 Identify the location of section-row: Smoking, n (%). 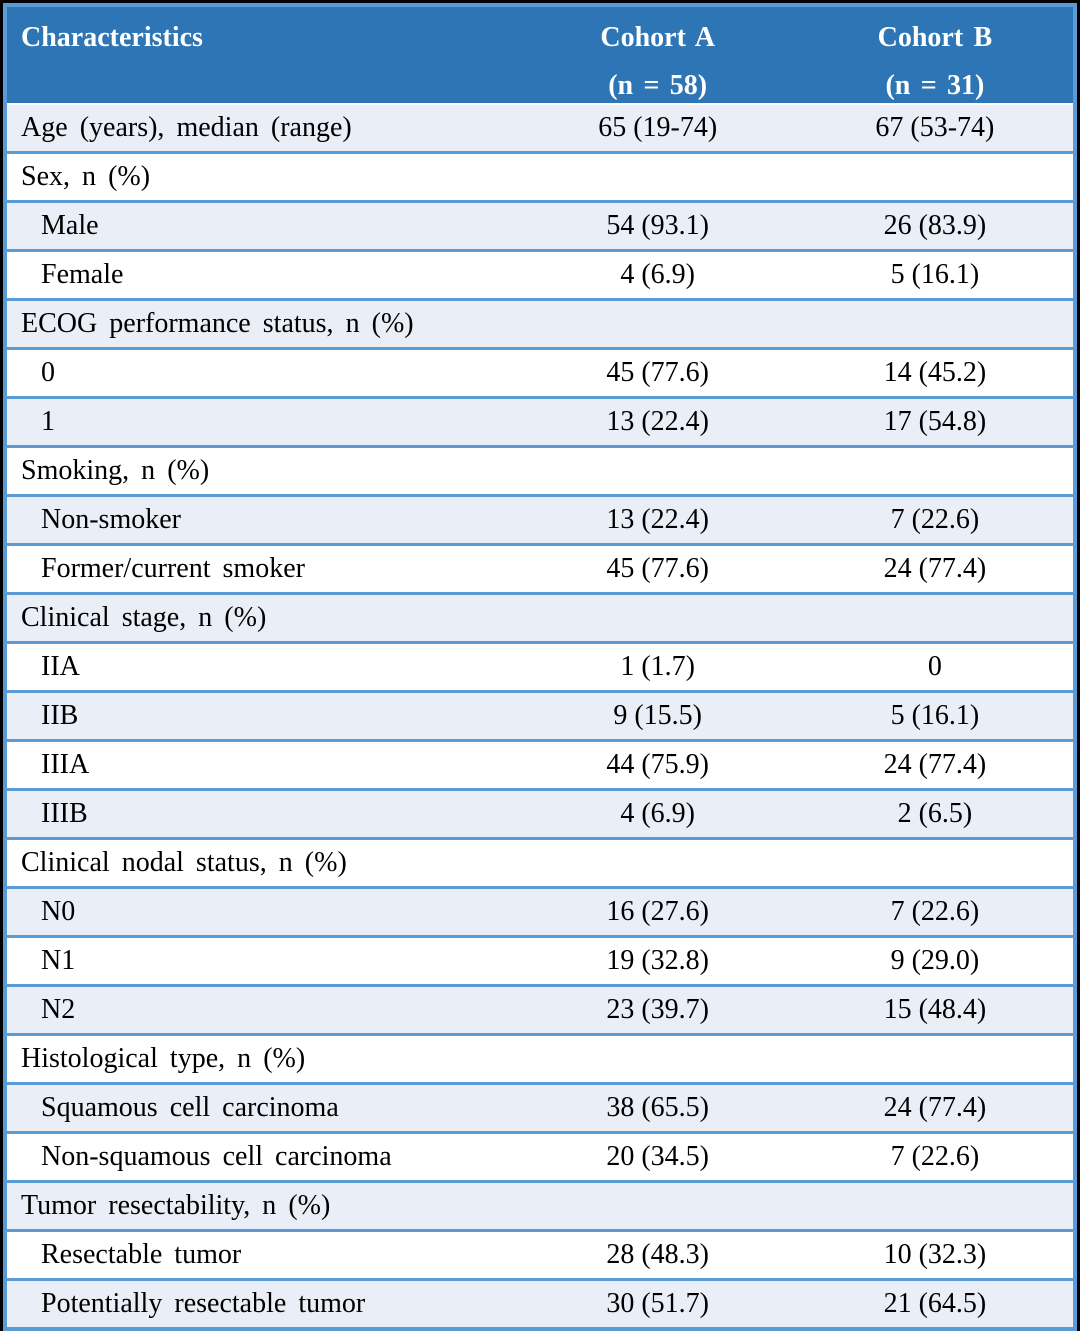
(540, 470).